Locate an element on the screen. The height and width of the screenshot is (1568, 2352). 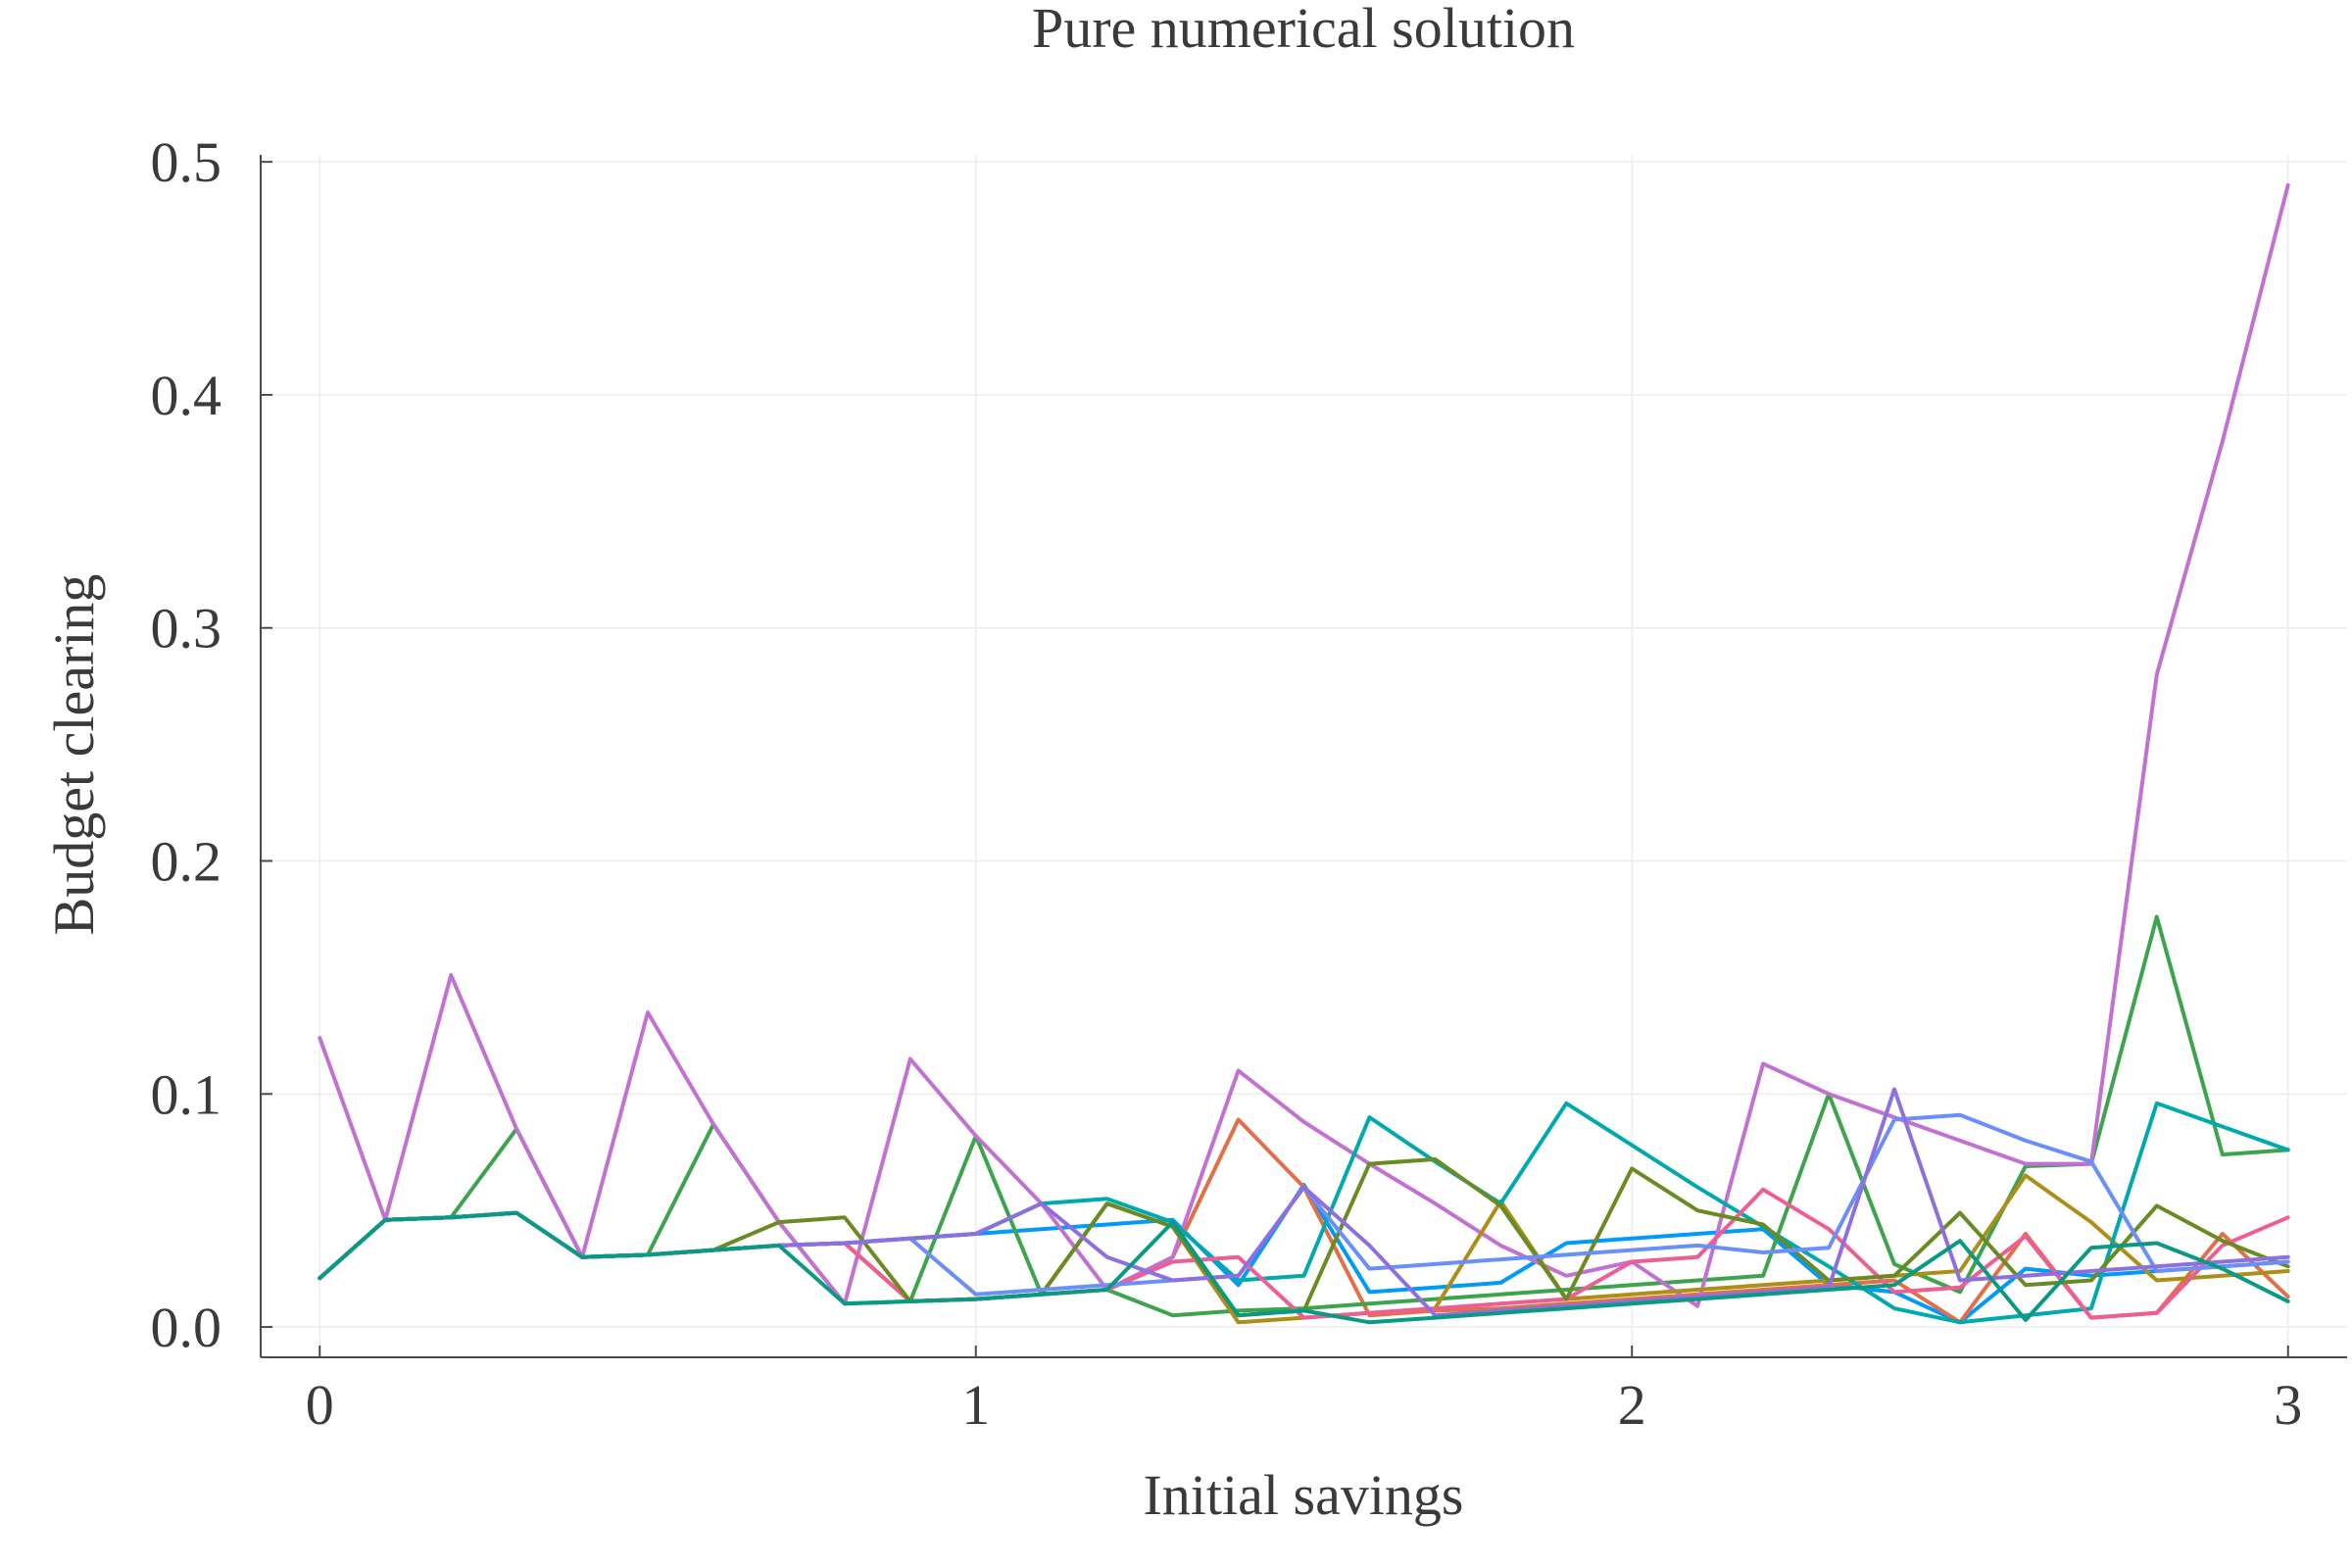
y-axis-title: Budget clearing is located at coordinates (74, 755).